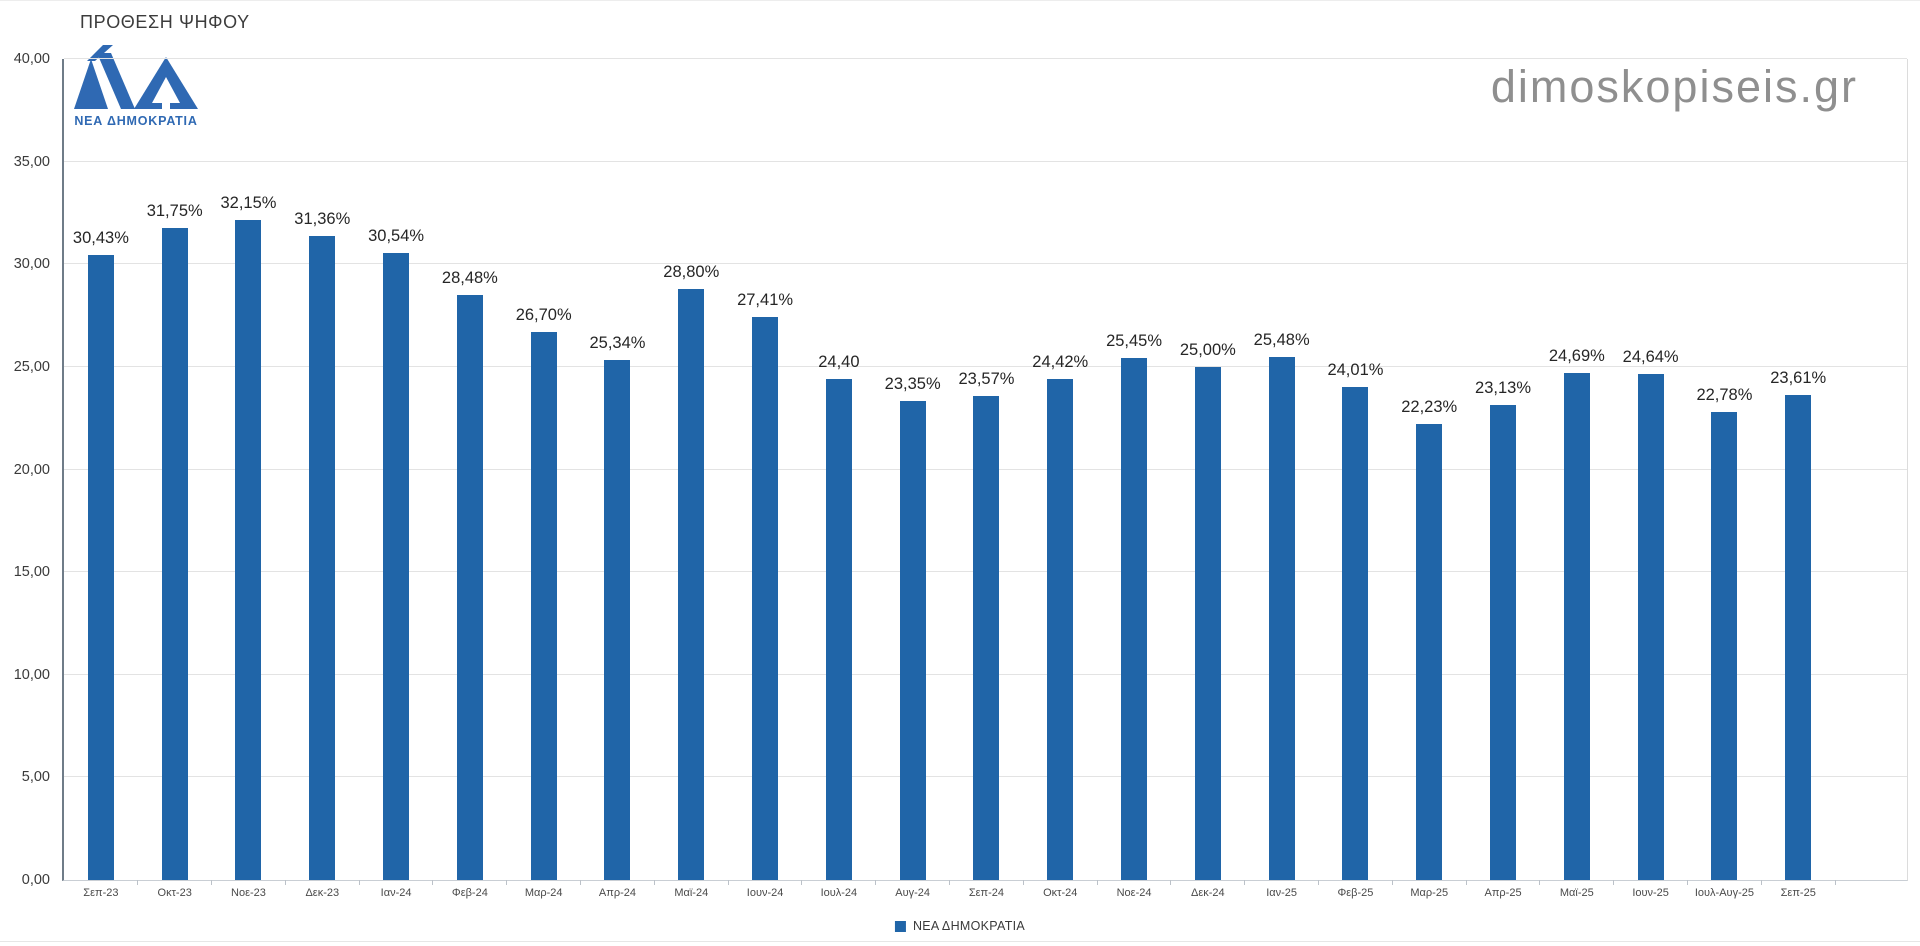  What do you see at coordinates (469, 278) in the screenshot?
I see `bar-value-label: 28,48%` at bounding box center [469, 278].